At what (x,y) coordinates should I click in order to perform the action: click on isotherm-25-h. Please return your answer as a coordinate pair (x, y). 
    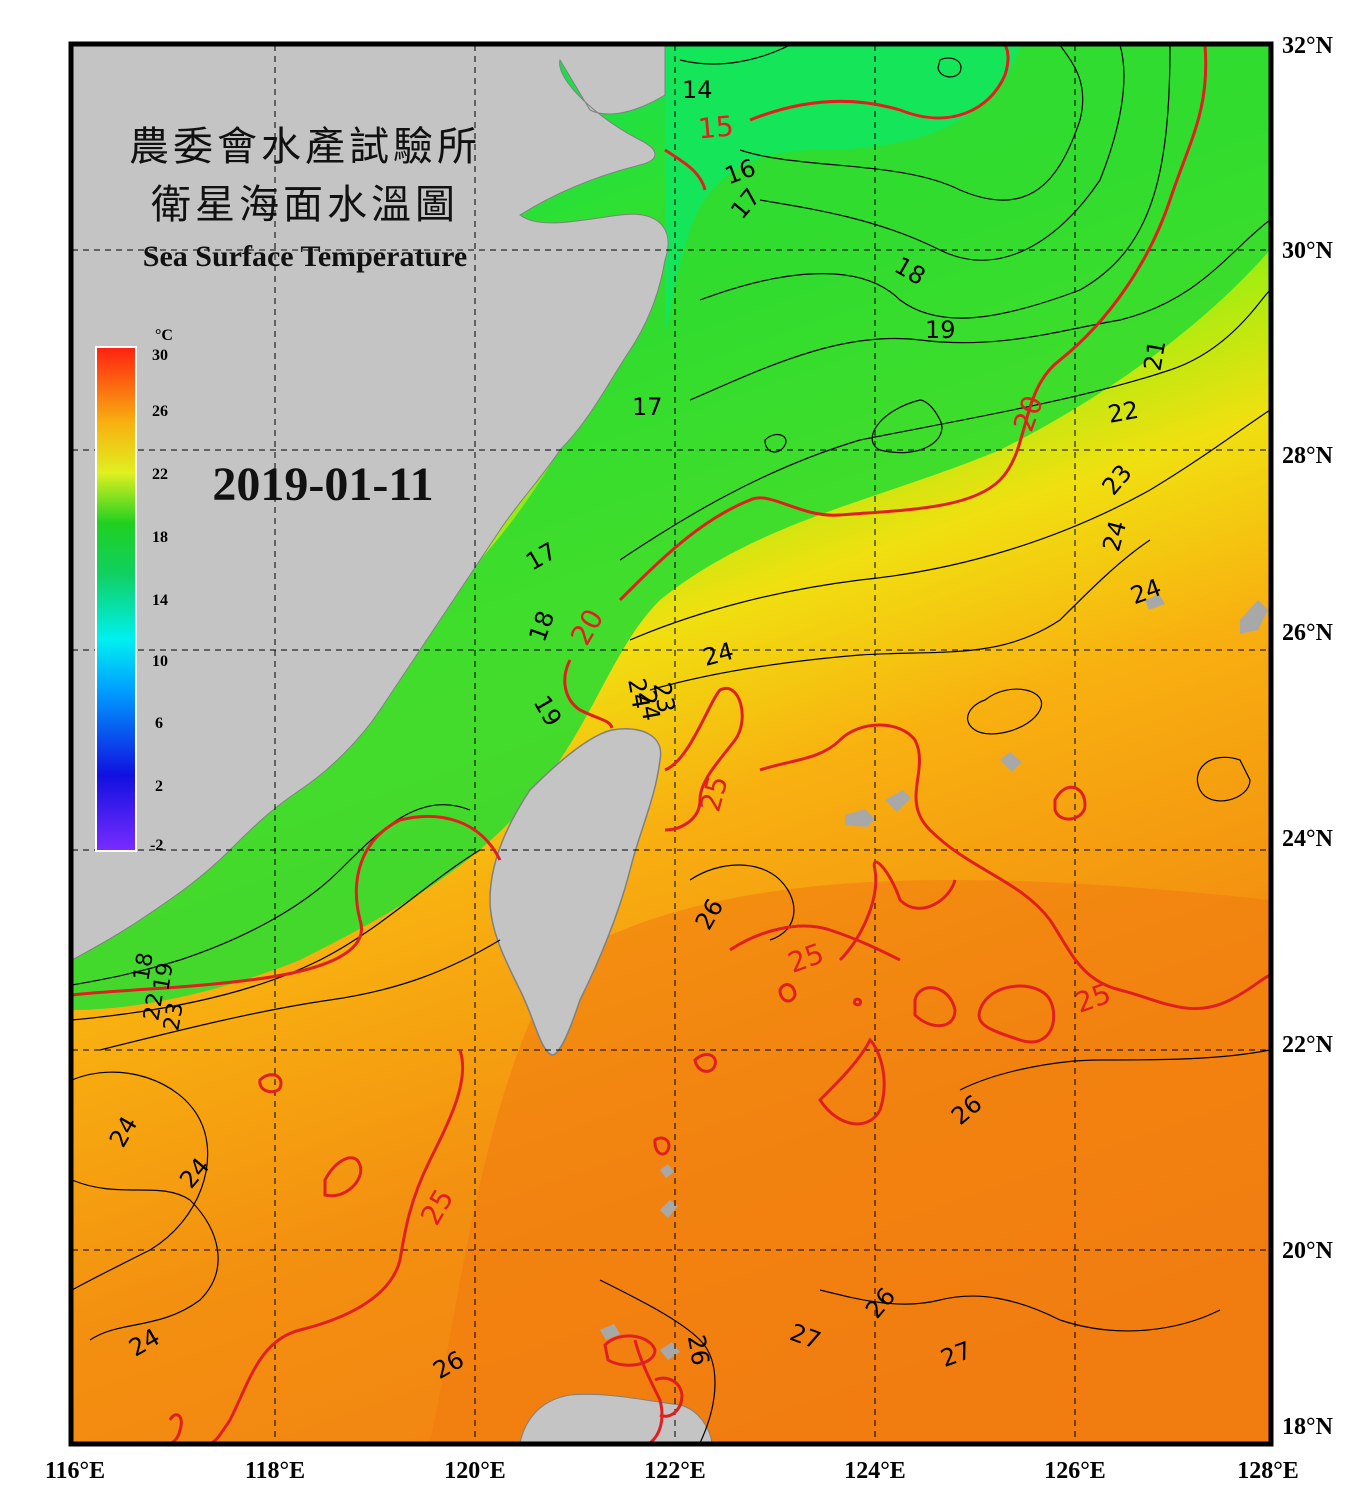
    Looking at the image, I should click on (1070, 803).